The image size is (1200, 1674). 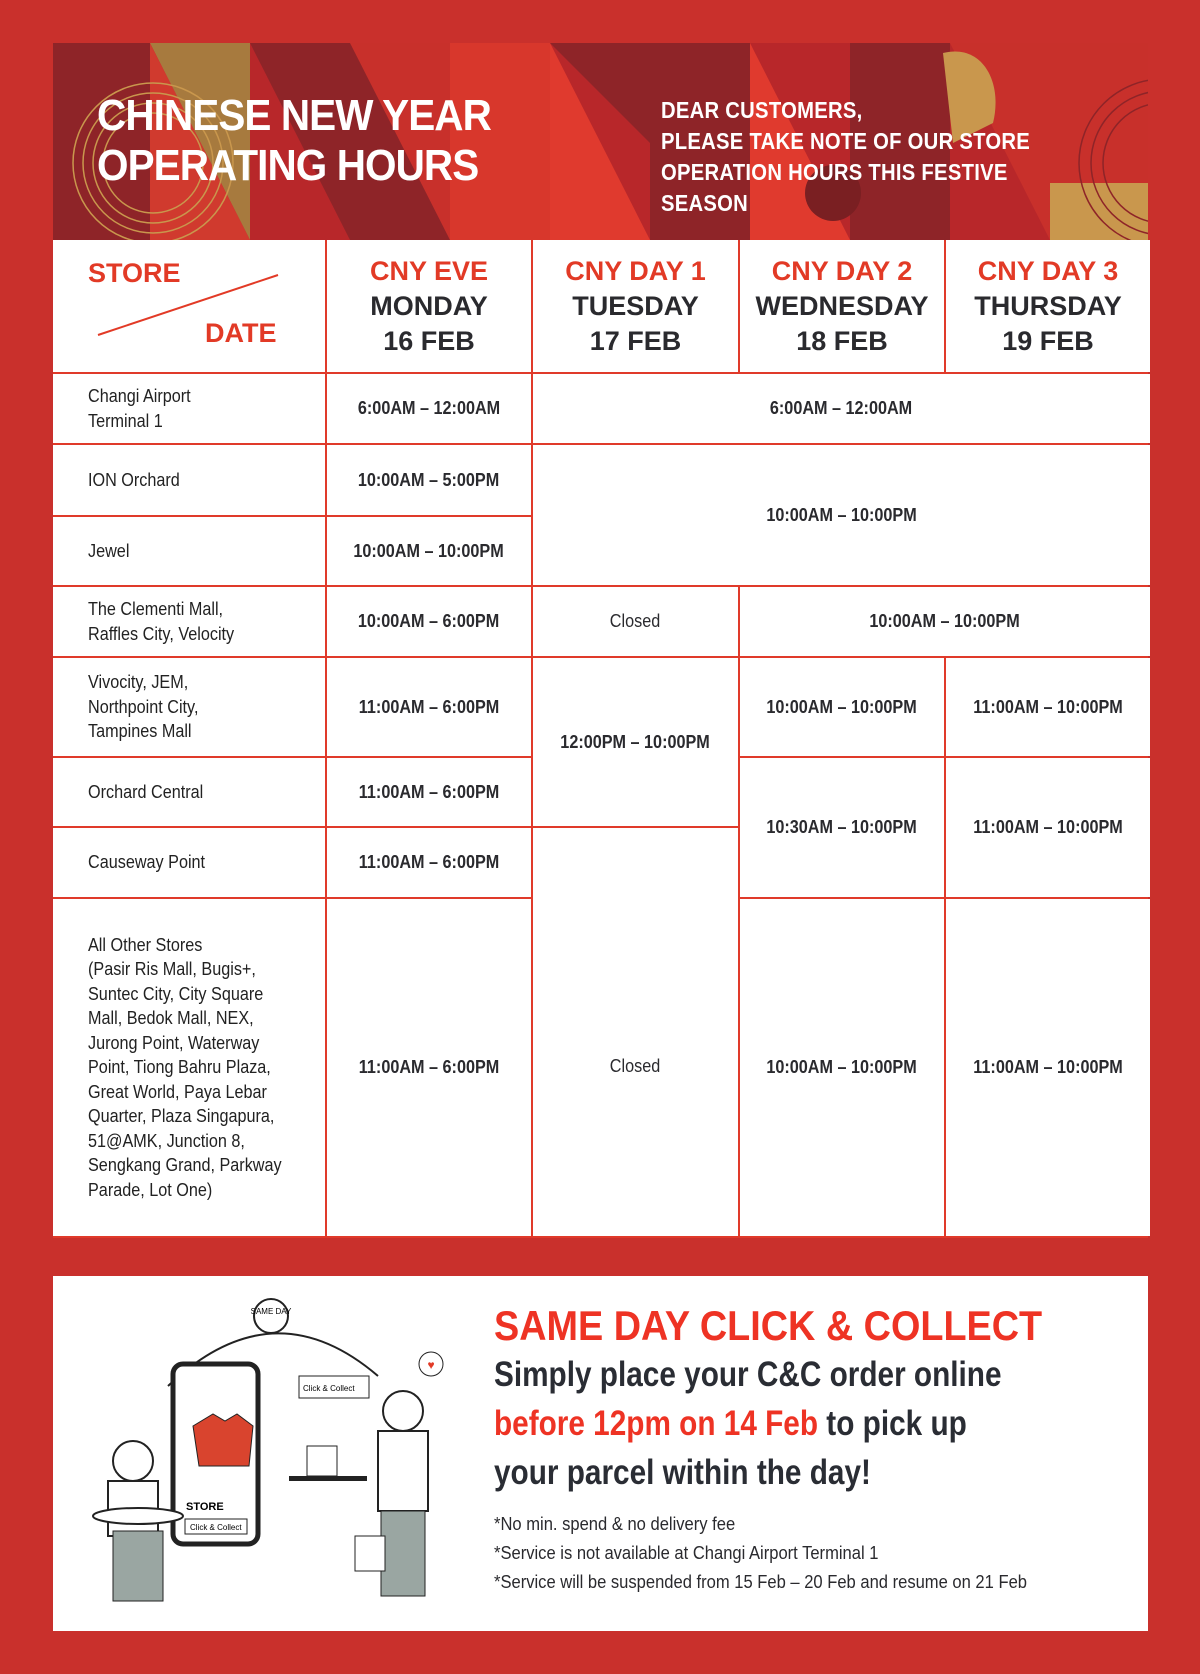 I want to click on banner-title: CHINESE NEW YEAR OPERATING HOURS, so click(x=294, y=141).